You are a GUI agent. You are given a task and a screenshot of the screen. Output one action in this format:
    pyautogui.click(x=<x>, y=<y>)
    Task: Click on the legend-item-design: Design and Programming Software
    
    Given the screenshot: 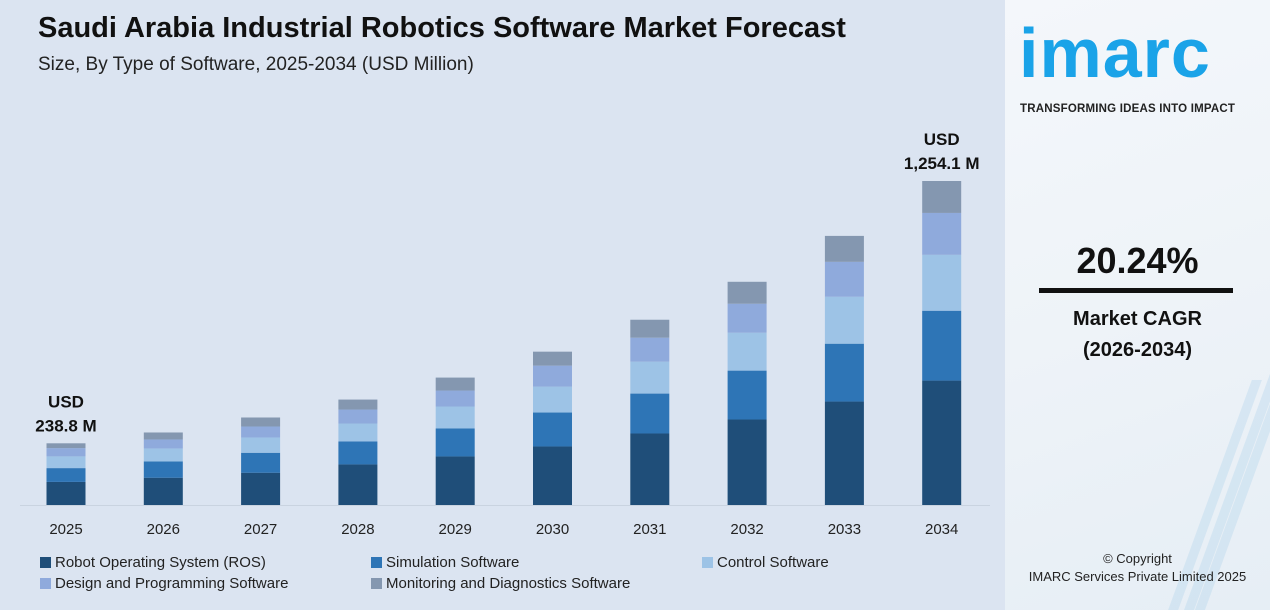 What is the action you would take?
    pyautogui.click(x=164, y=583)
    